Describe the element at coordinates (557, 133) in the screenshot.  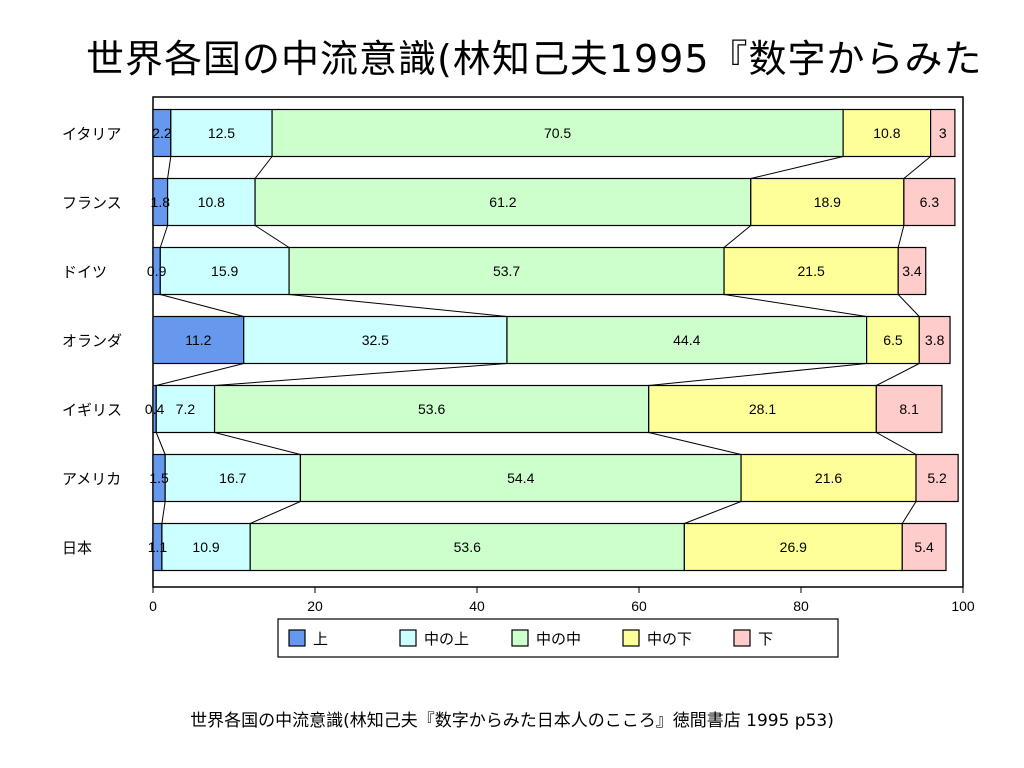
I see `data-label: 70.5` at that location.